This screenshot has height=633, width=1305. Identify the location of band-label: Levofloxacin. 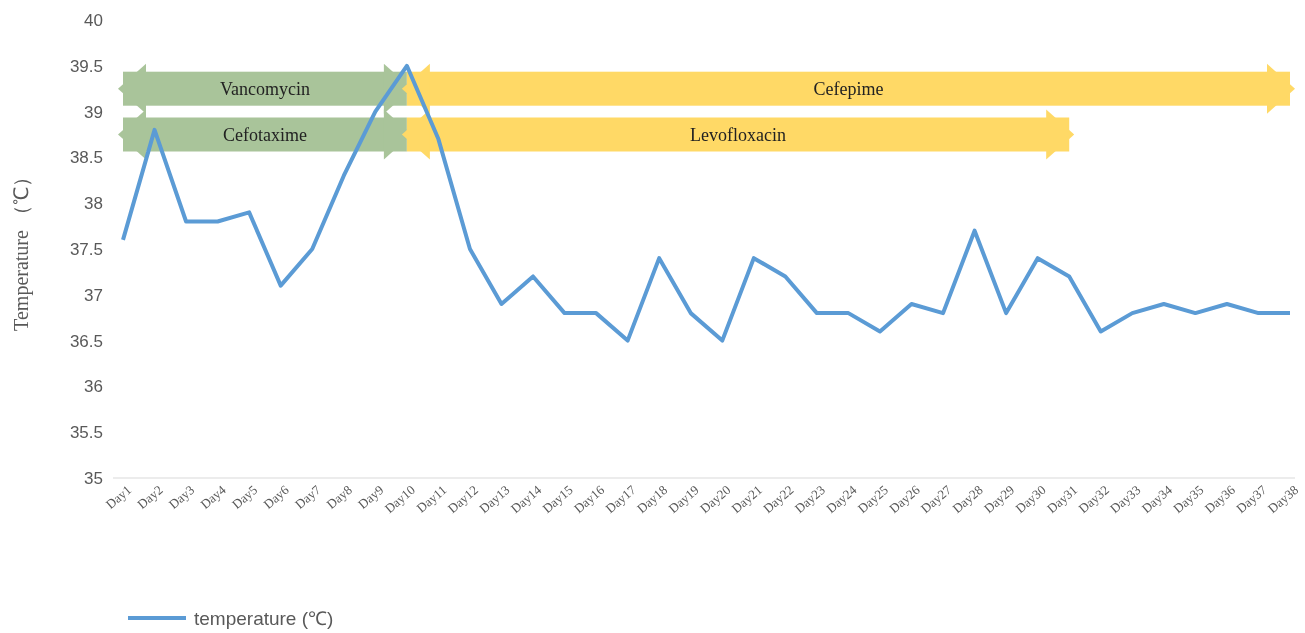
(738, 134).